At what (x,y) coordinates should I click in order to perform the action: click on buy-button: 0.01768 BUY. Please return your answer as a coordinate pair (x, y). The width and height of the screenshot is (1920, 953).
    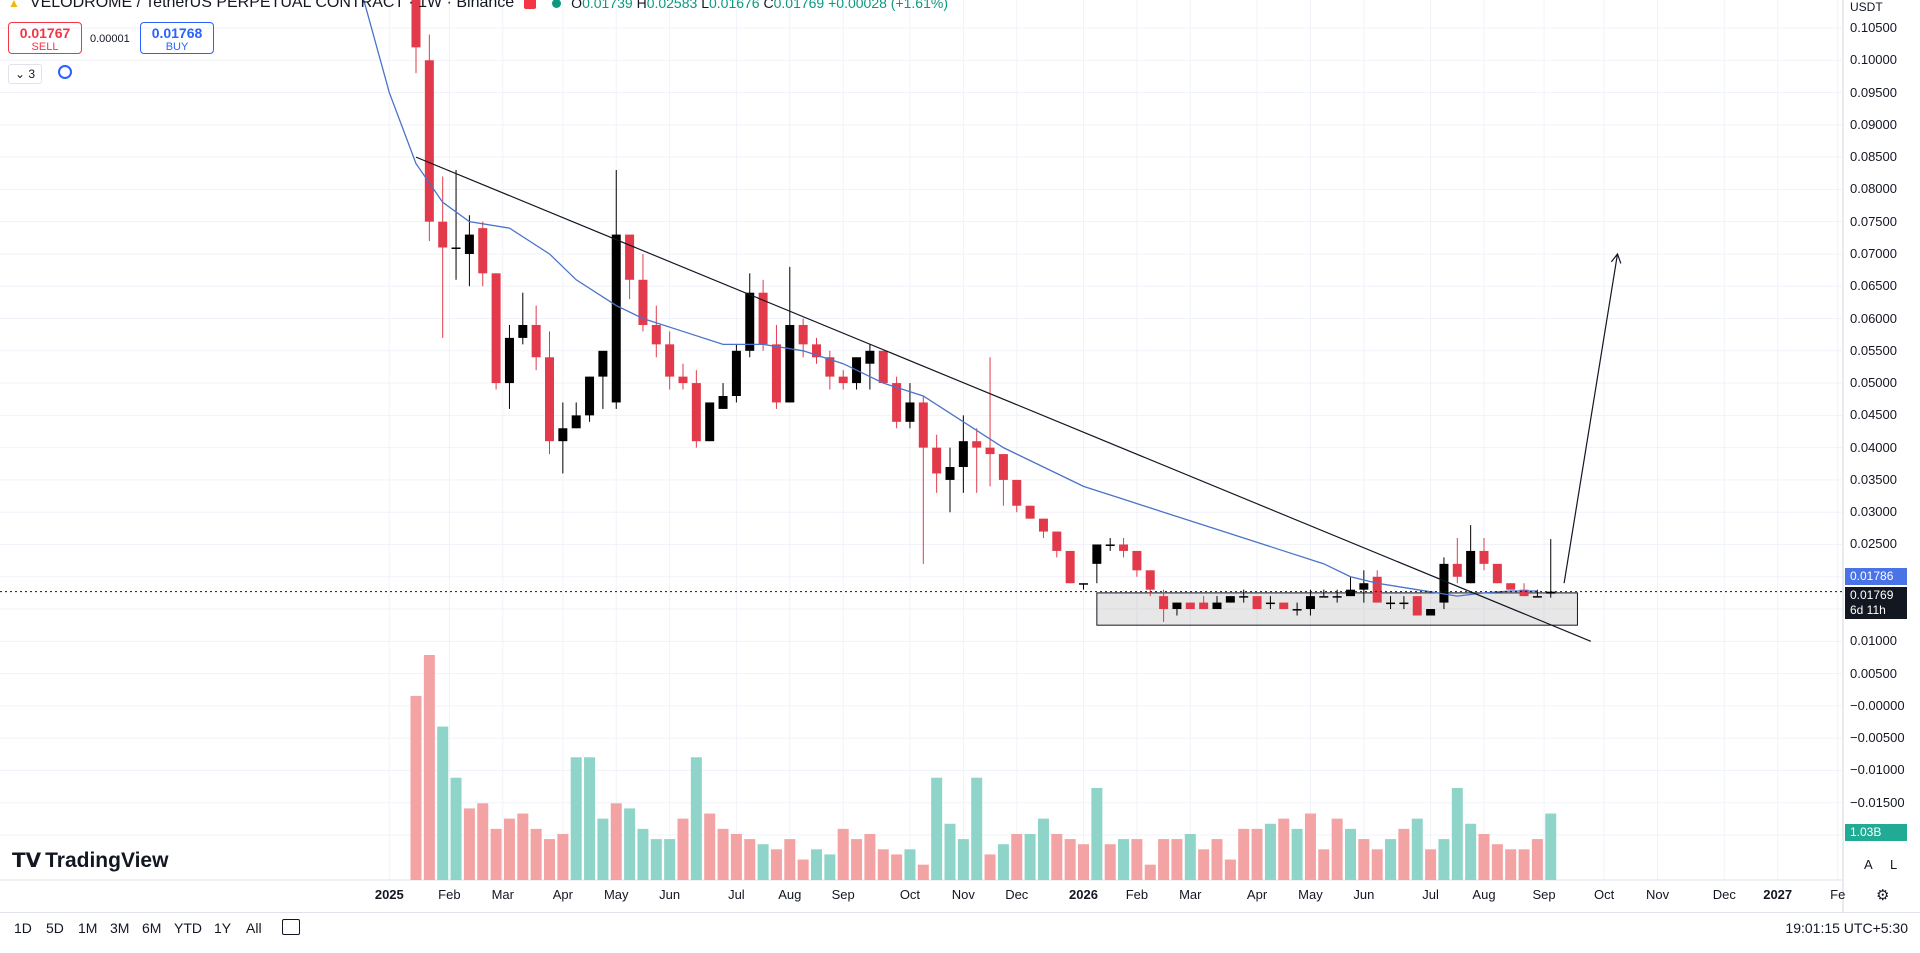
    Looking at the image, I should click on (177, 38).